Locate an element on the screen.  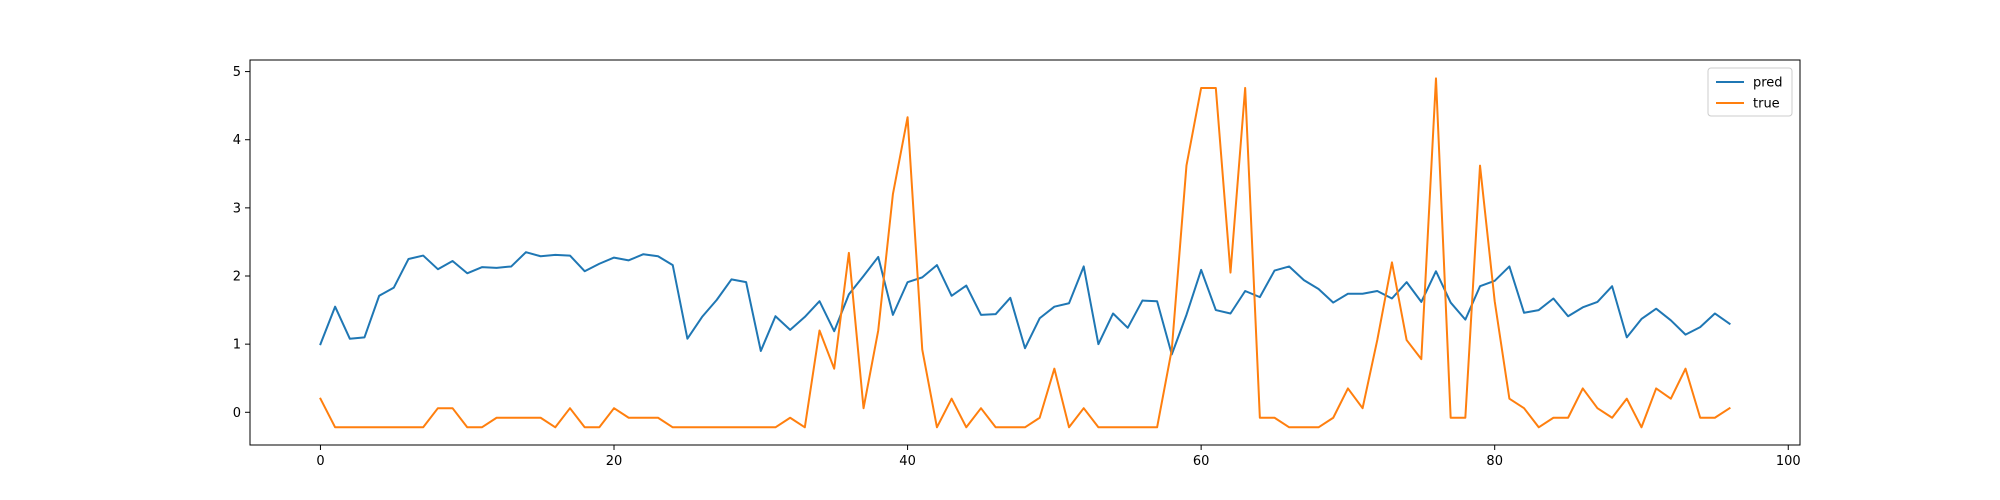
series-line-pred is located at coordinates (1025, 303).